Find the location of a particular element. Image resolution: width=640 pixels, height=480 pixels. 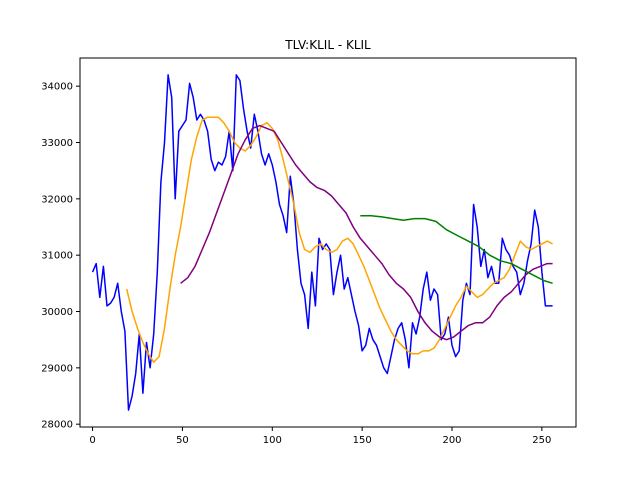

y-tick-label: 31000 is located at coordinates (57, 256).